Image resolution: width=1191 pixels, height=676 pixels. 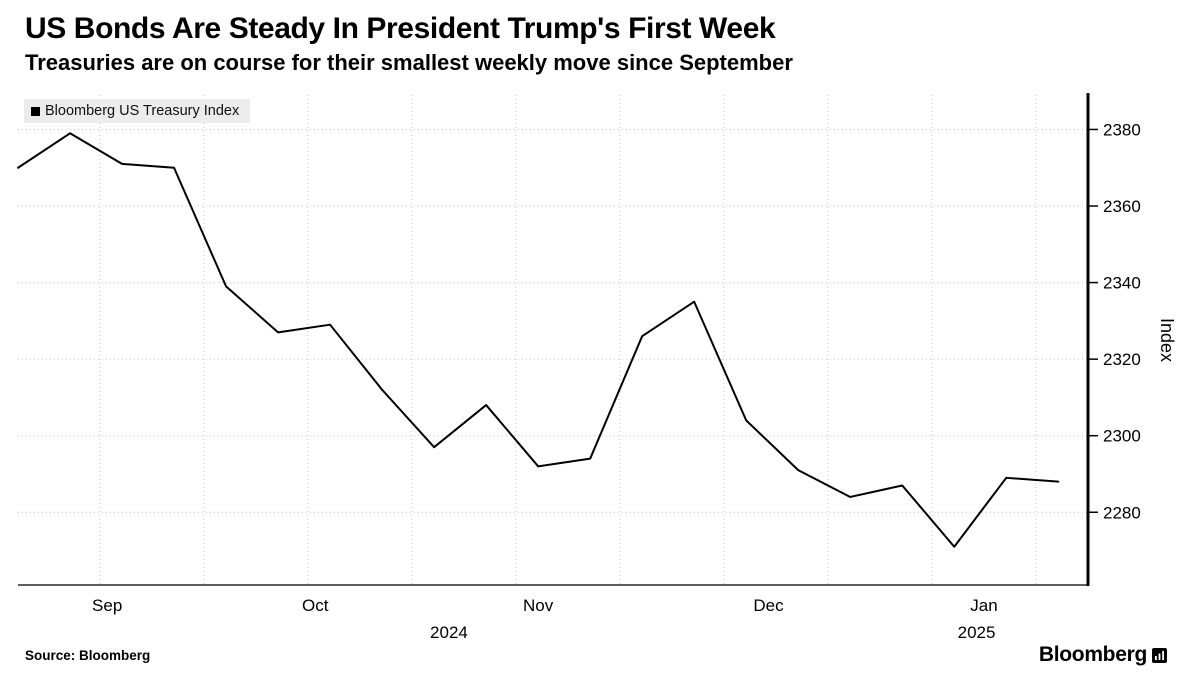 What do you see at coordinates (1122, 359) in the screenshot?
I see `svg-text: 2320` at bounding box center [1122, 359].